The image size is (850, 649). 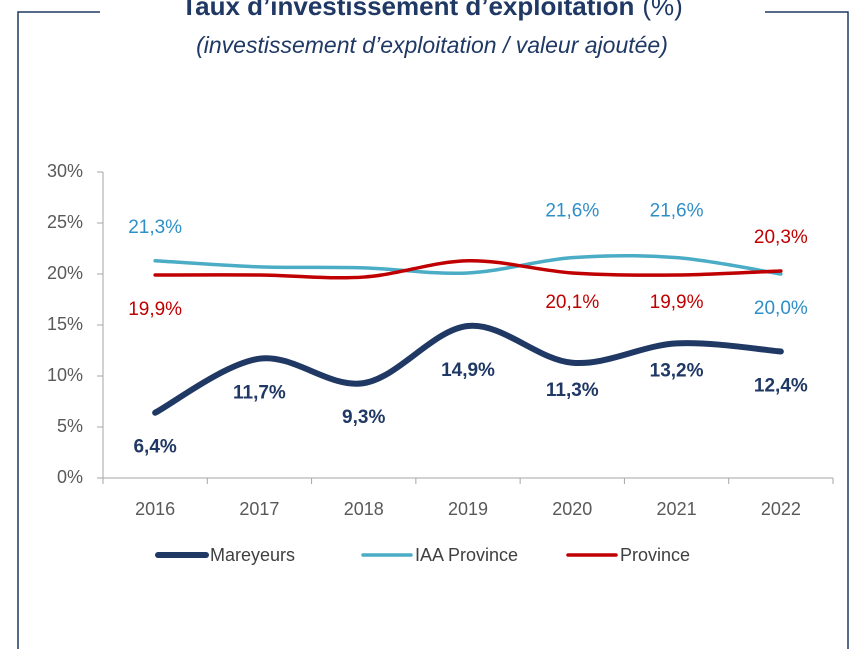 I want to click on data-label: 20,1%, so click(x=572, y=302).